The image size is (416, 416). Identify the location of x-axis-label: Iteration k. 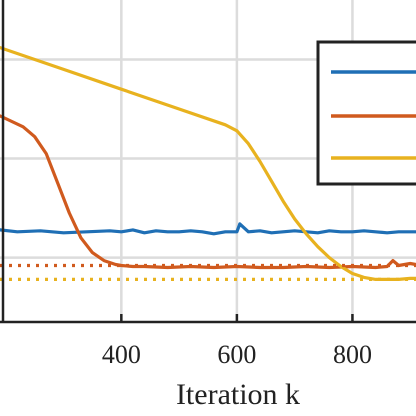
(238, 394).